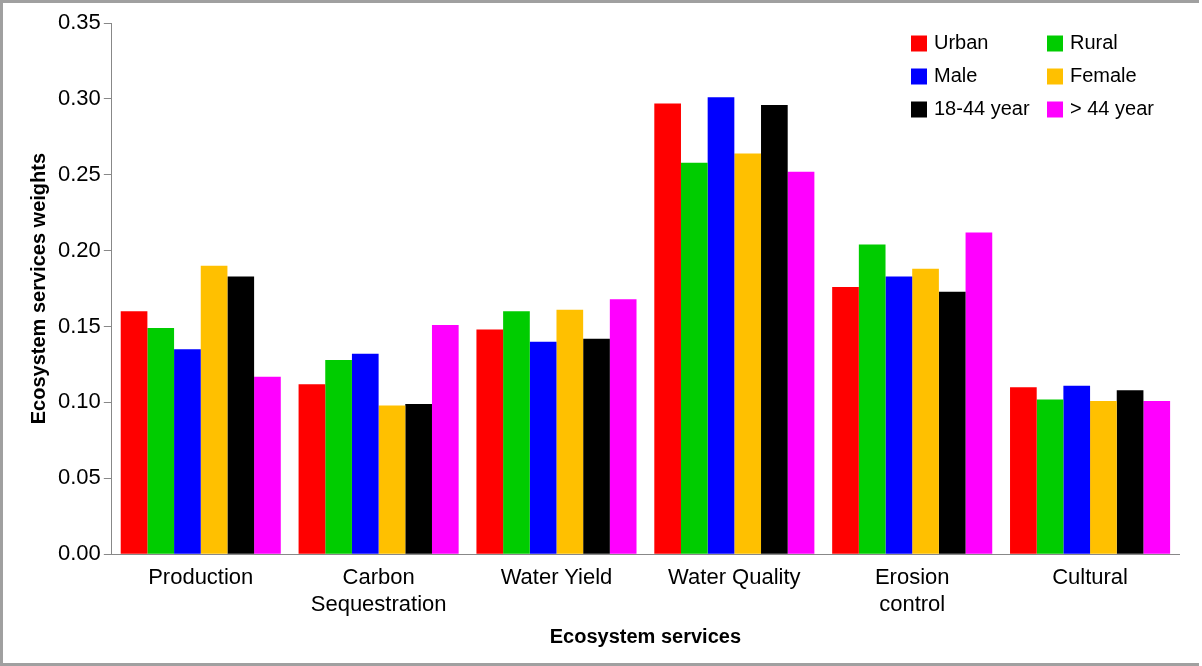 This screenshot has width=1202, height=666. I want to click on y-tick-label: 0.35, so click(79, 22).